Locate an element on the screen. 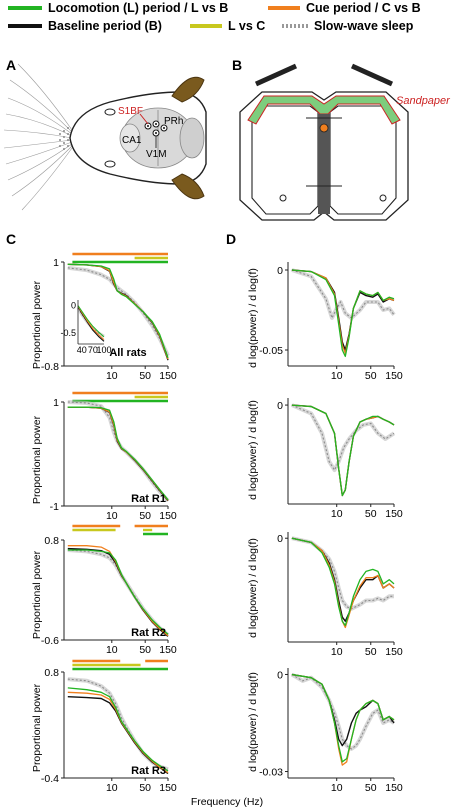 This screenshot has height=810, width=454. label-sandpaper: Sandpaper is located at coordinates (423, 101).